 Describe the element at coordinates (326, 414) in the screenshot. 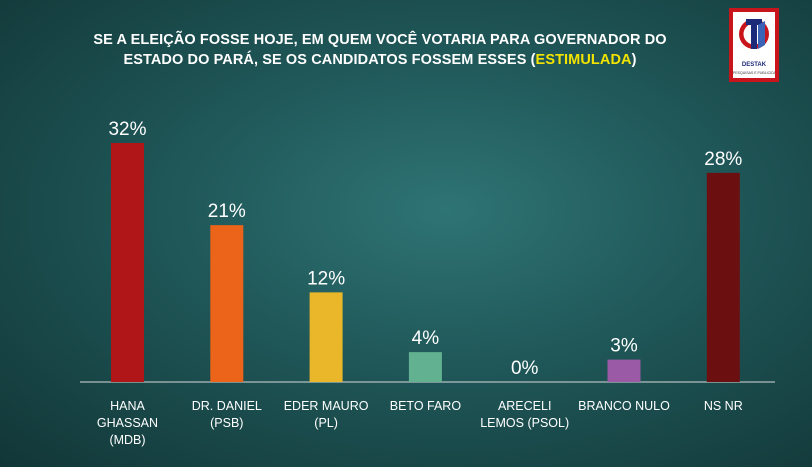

I see `category-label: EDER MAURO (PL)` at that location.